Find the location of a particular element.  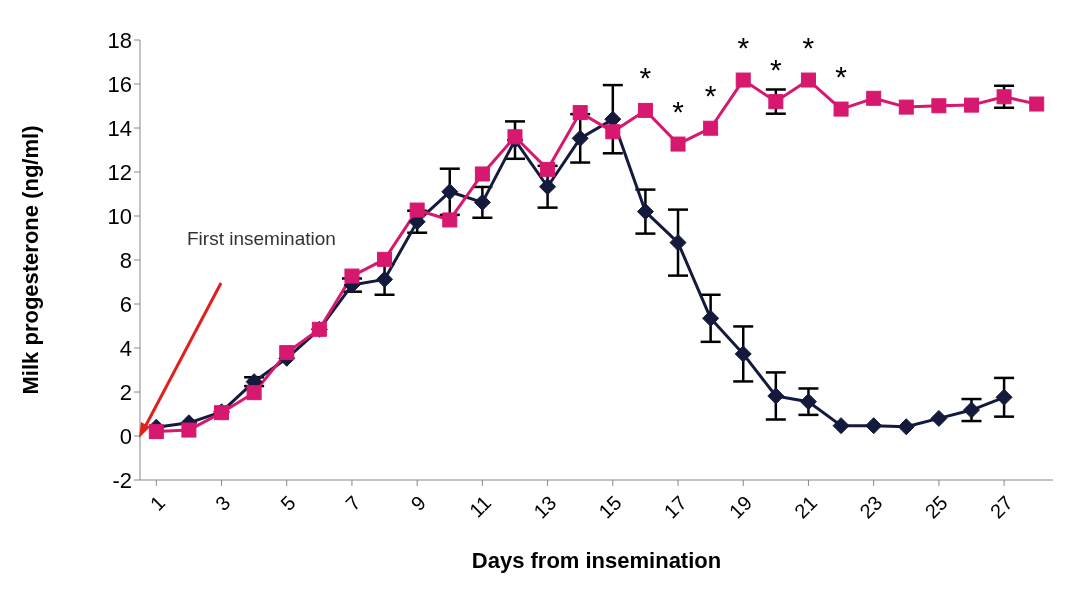

x-tick-label: 1 is located at coordinates (157, 503).